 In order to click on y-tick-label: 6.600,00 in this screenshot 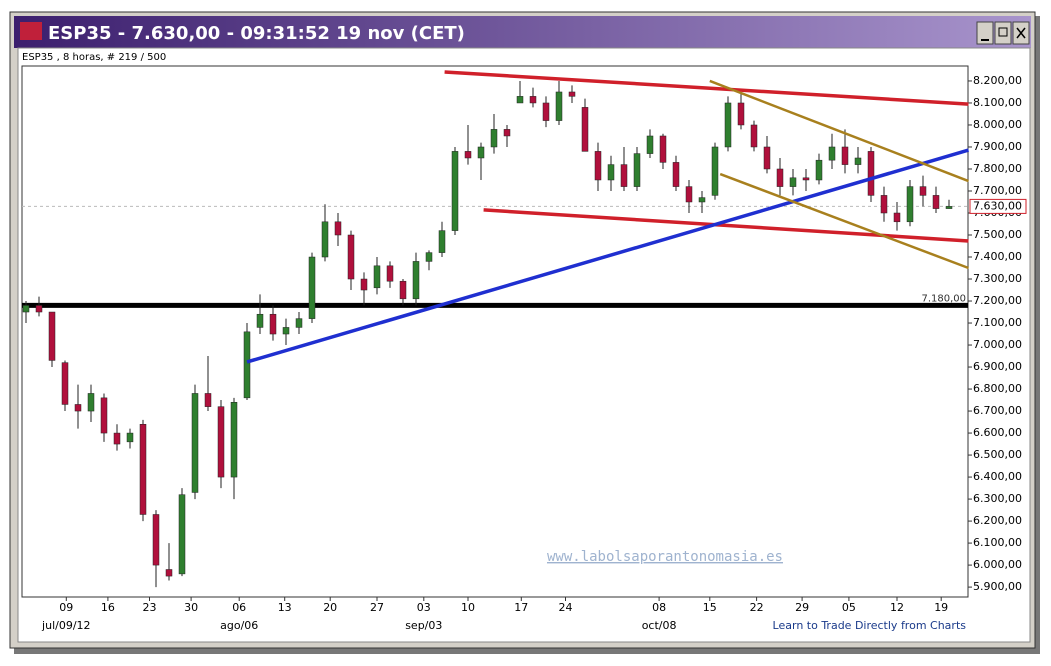, I will do `click(997, 432)`.